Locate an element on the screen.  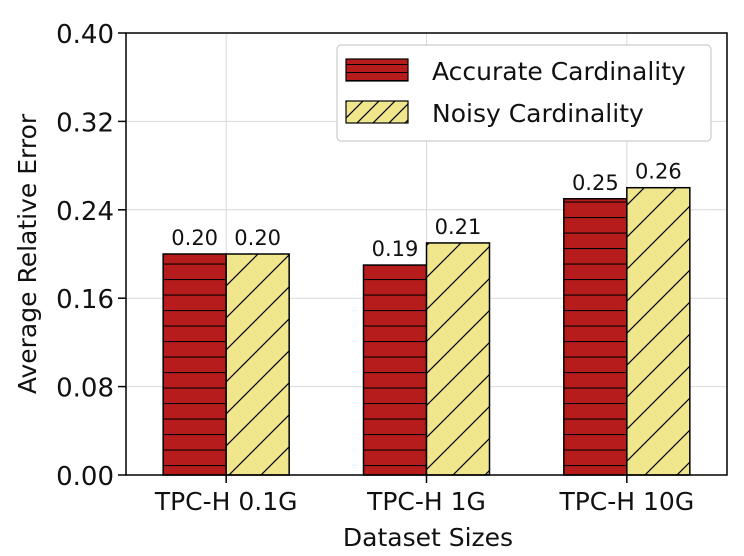
x-axis-ticks: TPC-H 0.1G TPC-H 1G TPC-H 10G is located at coordinates (424, 495).